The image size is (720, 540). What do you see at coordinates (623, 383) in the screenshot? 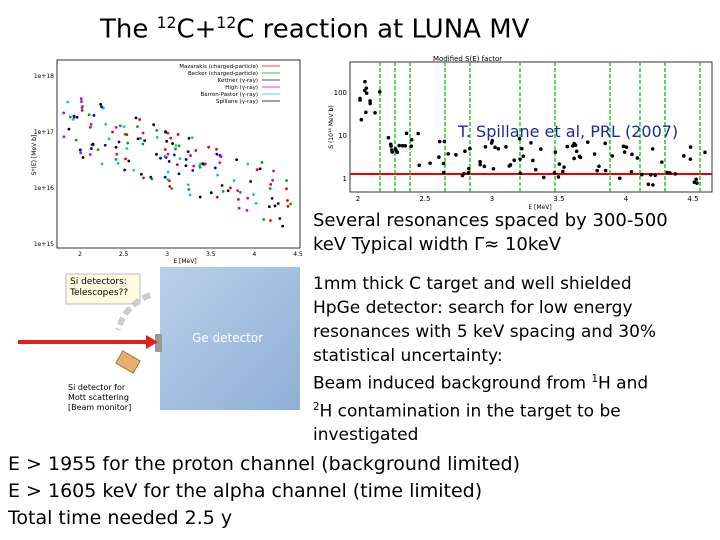
I see `text: H and` at bounding box center [623, 383].